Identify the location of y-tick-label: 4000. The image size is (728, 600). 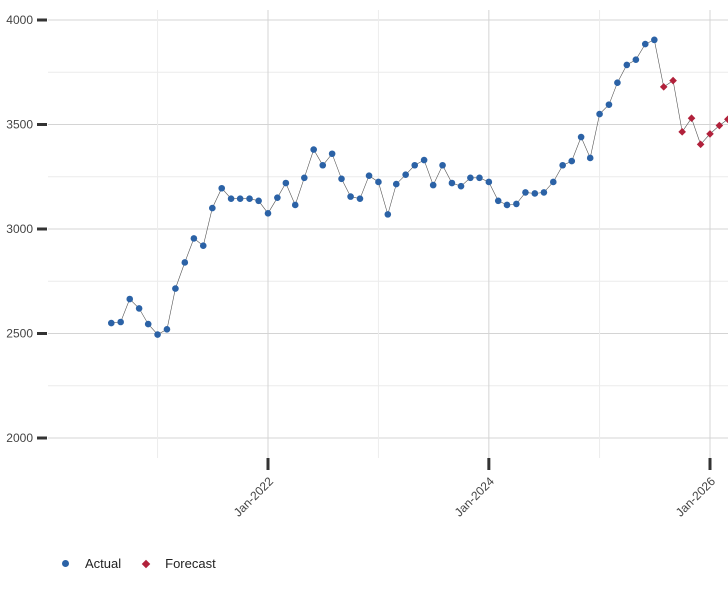
(19, 20).